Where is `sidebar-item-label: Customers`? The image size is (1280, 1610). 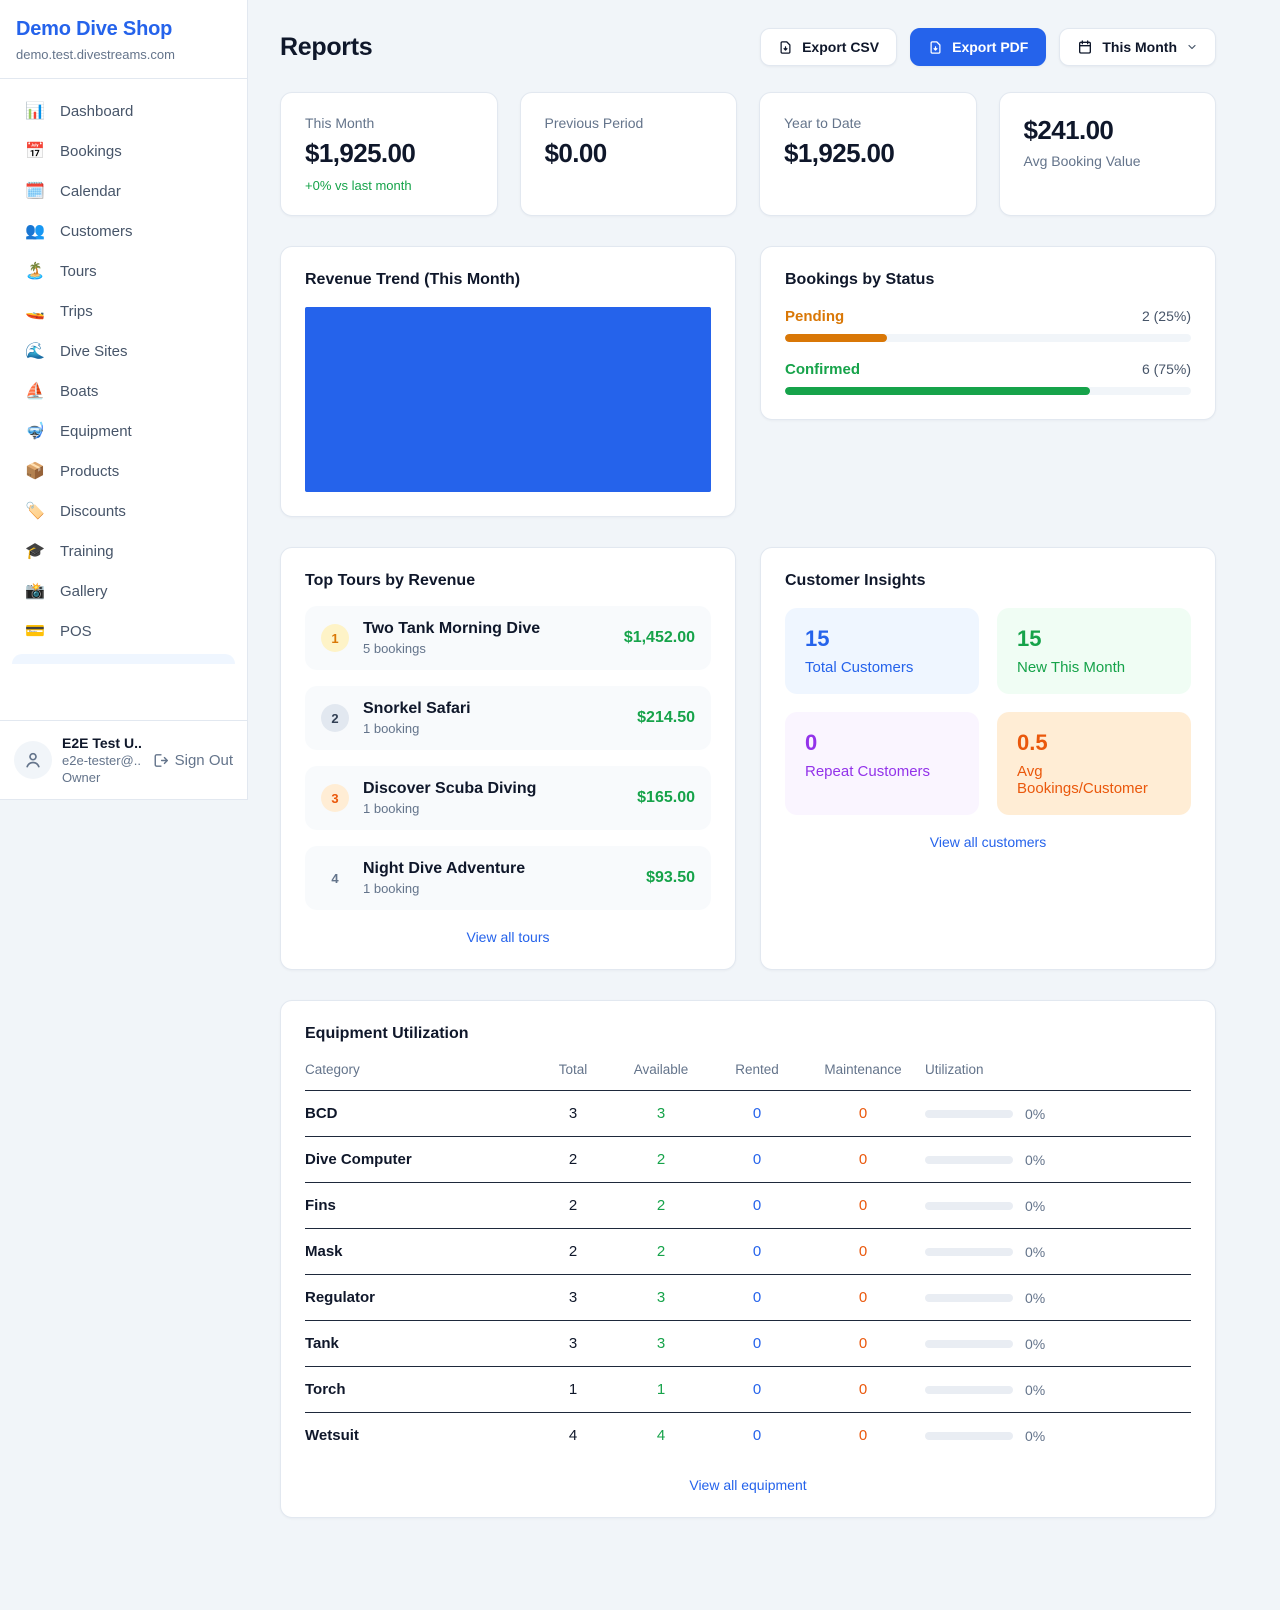
sidebar-item-label: Customers is located at coordinates (96, 231).